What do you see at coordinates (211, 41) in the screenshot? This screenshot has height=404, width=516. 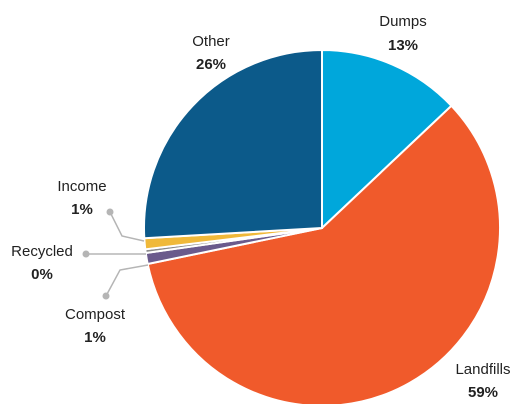 I see `label-other-name: Other` at bounding box center [211, 41].